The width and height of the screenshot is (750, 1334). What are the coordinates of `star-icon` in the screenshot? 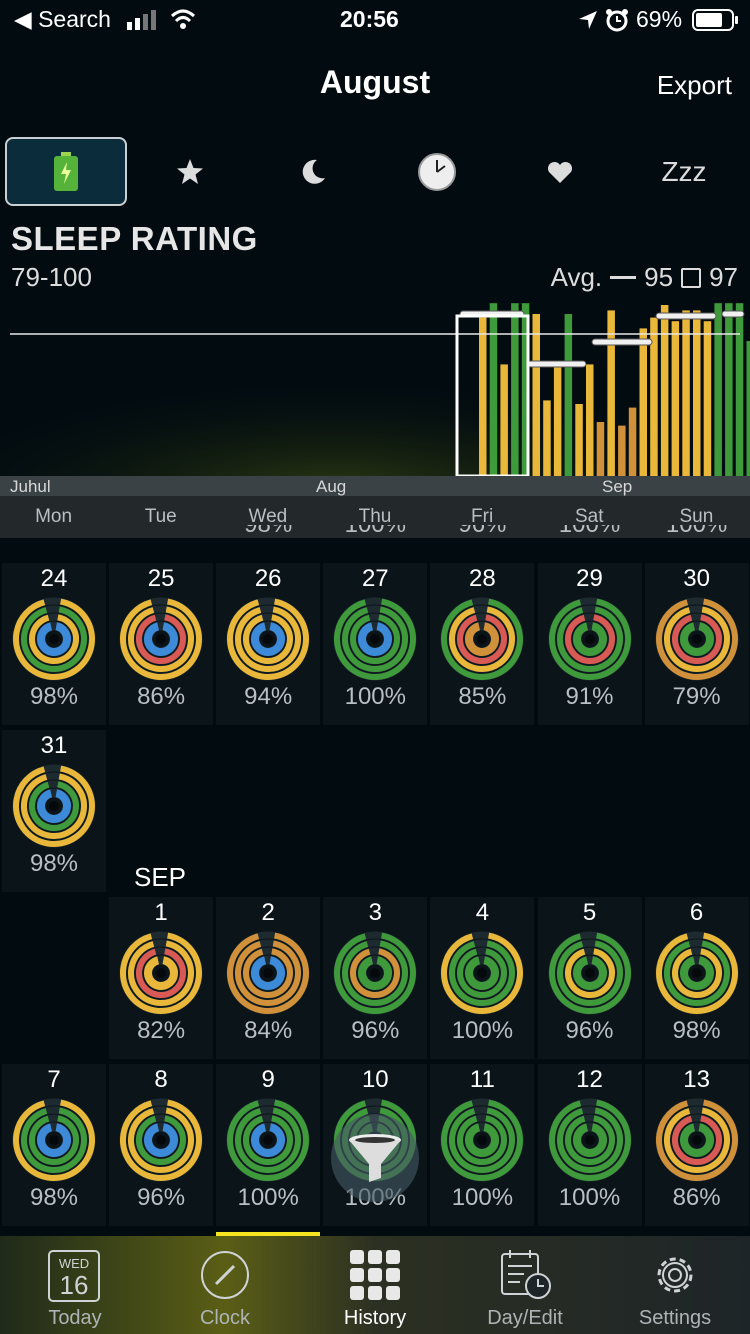 It's located at (190, 171).